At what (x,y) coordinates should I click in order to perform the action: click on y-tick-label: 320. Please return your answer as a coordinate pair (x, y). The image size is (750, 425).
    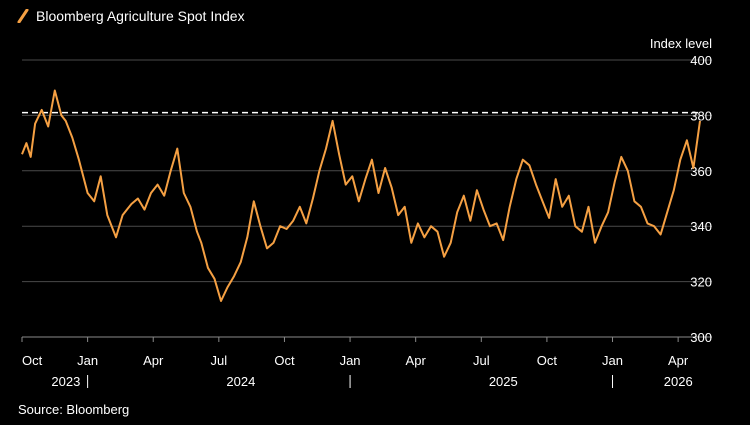
    Looking at the image, I should click on (701, 282).